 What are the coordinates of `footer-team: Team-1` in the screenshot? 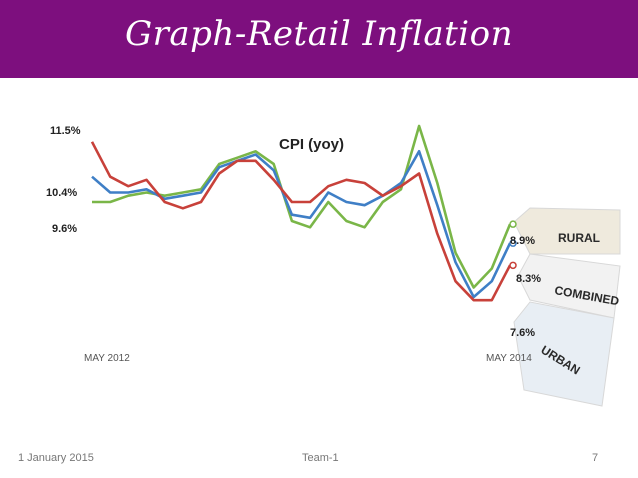 It's located at (320, 458).